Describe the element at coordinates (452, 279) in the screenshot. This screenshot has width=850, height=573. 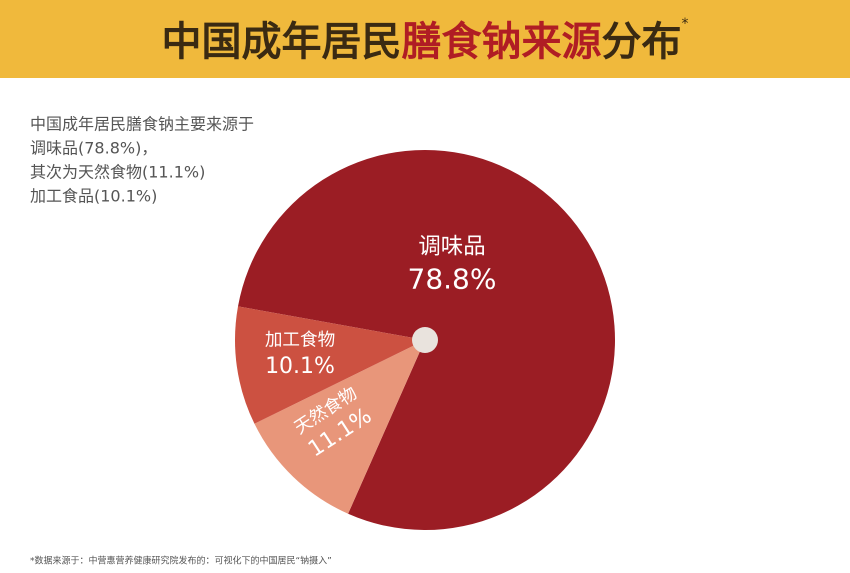
I see `value-label: 78.8%` at that location.